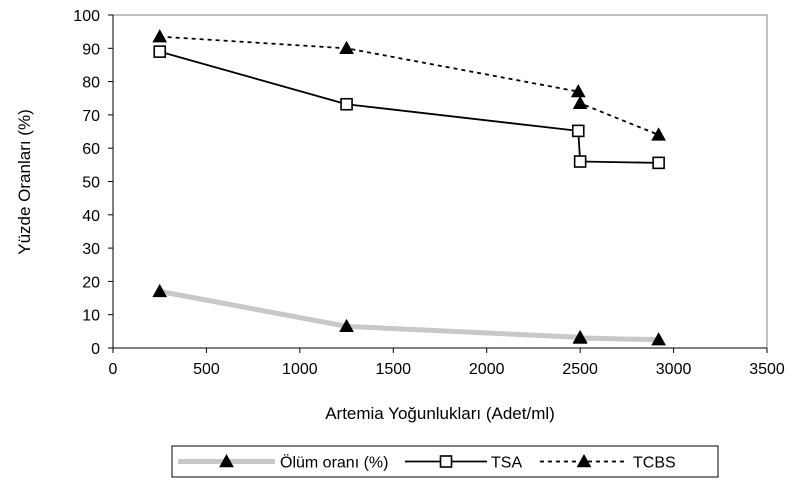 This screenshot has width=796, height=484. I want to click on legend-item: TCBS, so click(608, 462).